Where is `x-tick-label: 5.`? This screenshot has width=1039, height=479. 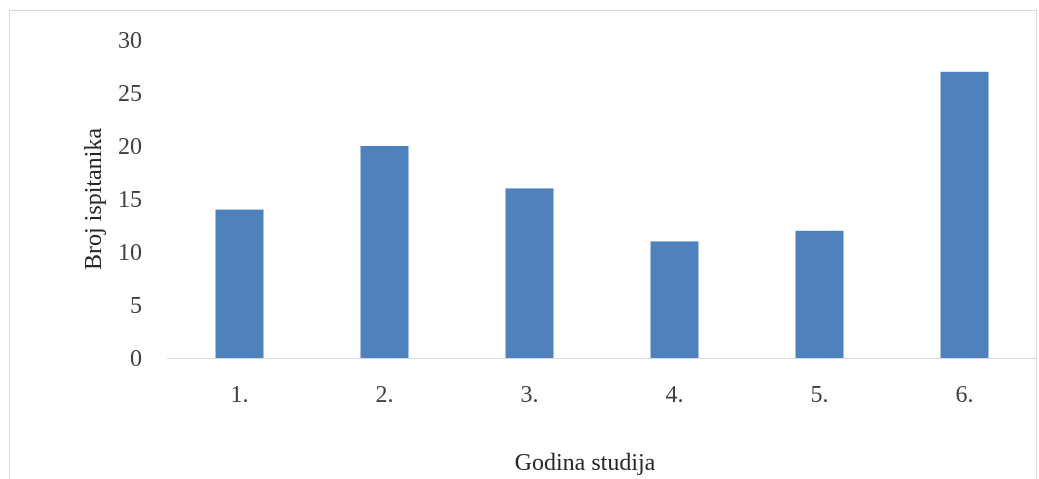 x-tick-label: 5. is located at coordinates (820, 395).